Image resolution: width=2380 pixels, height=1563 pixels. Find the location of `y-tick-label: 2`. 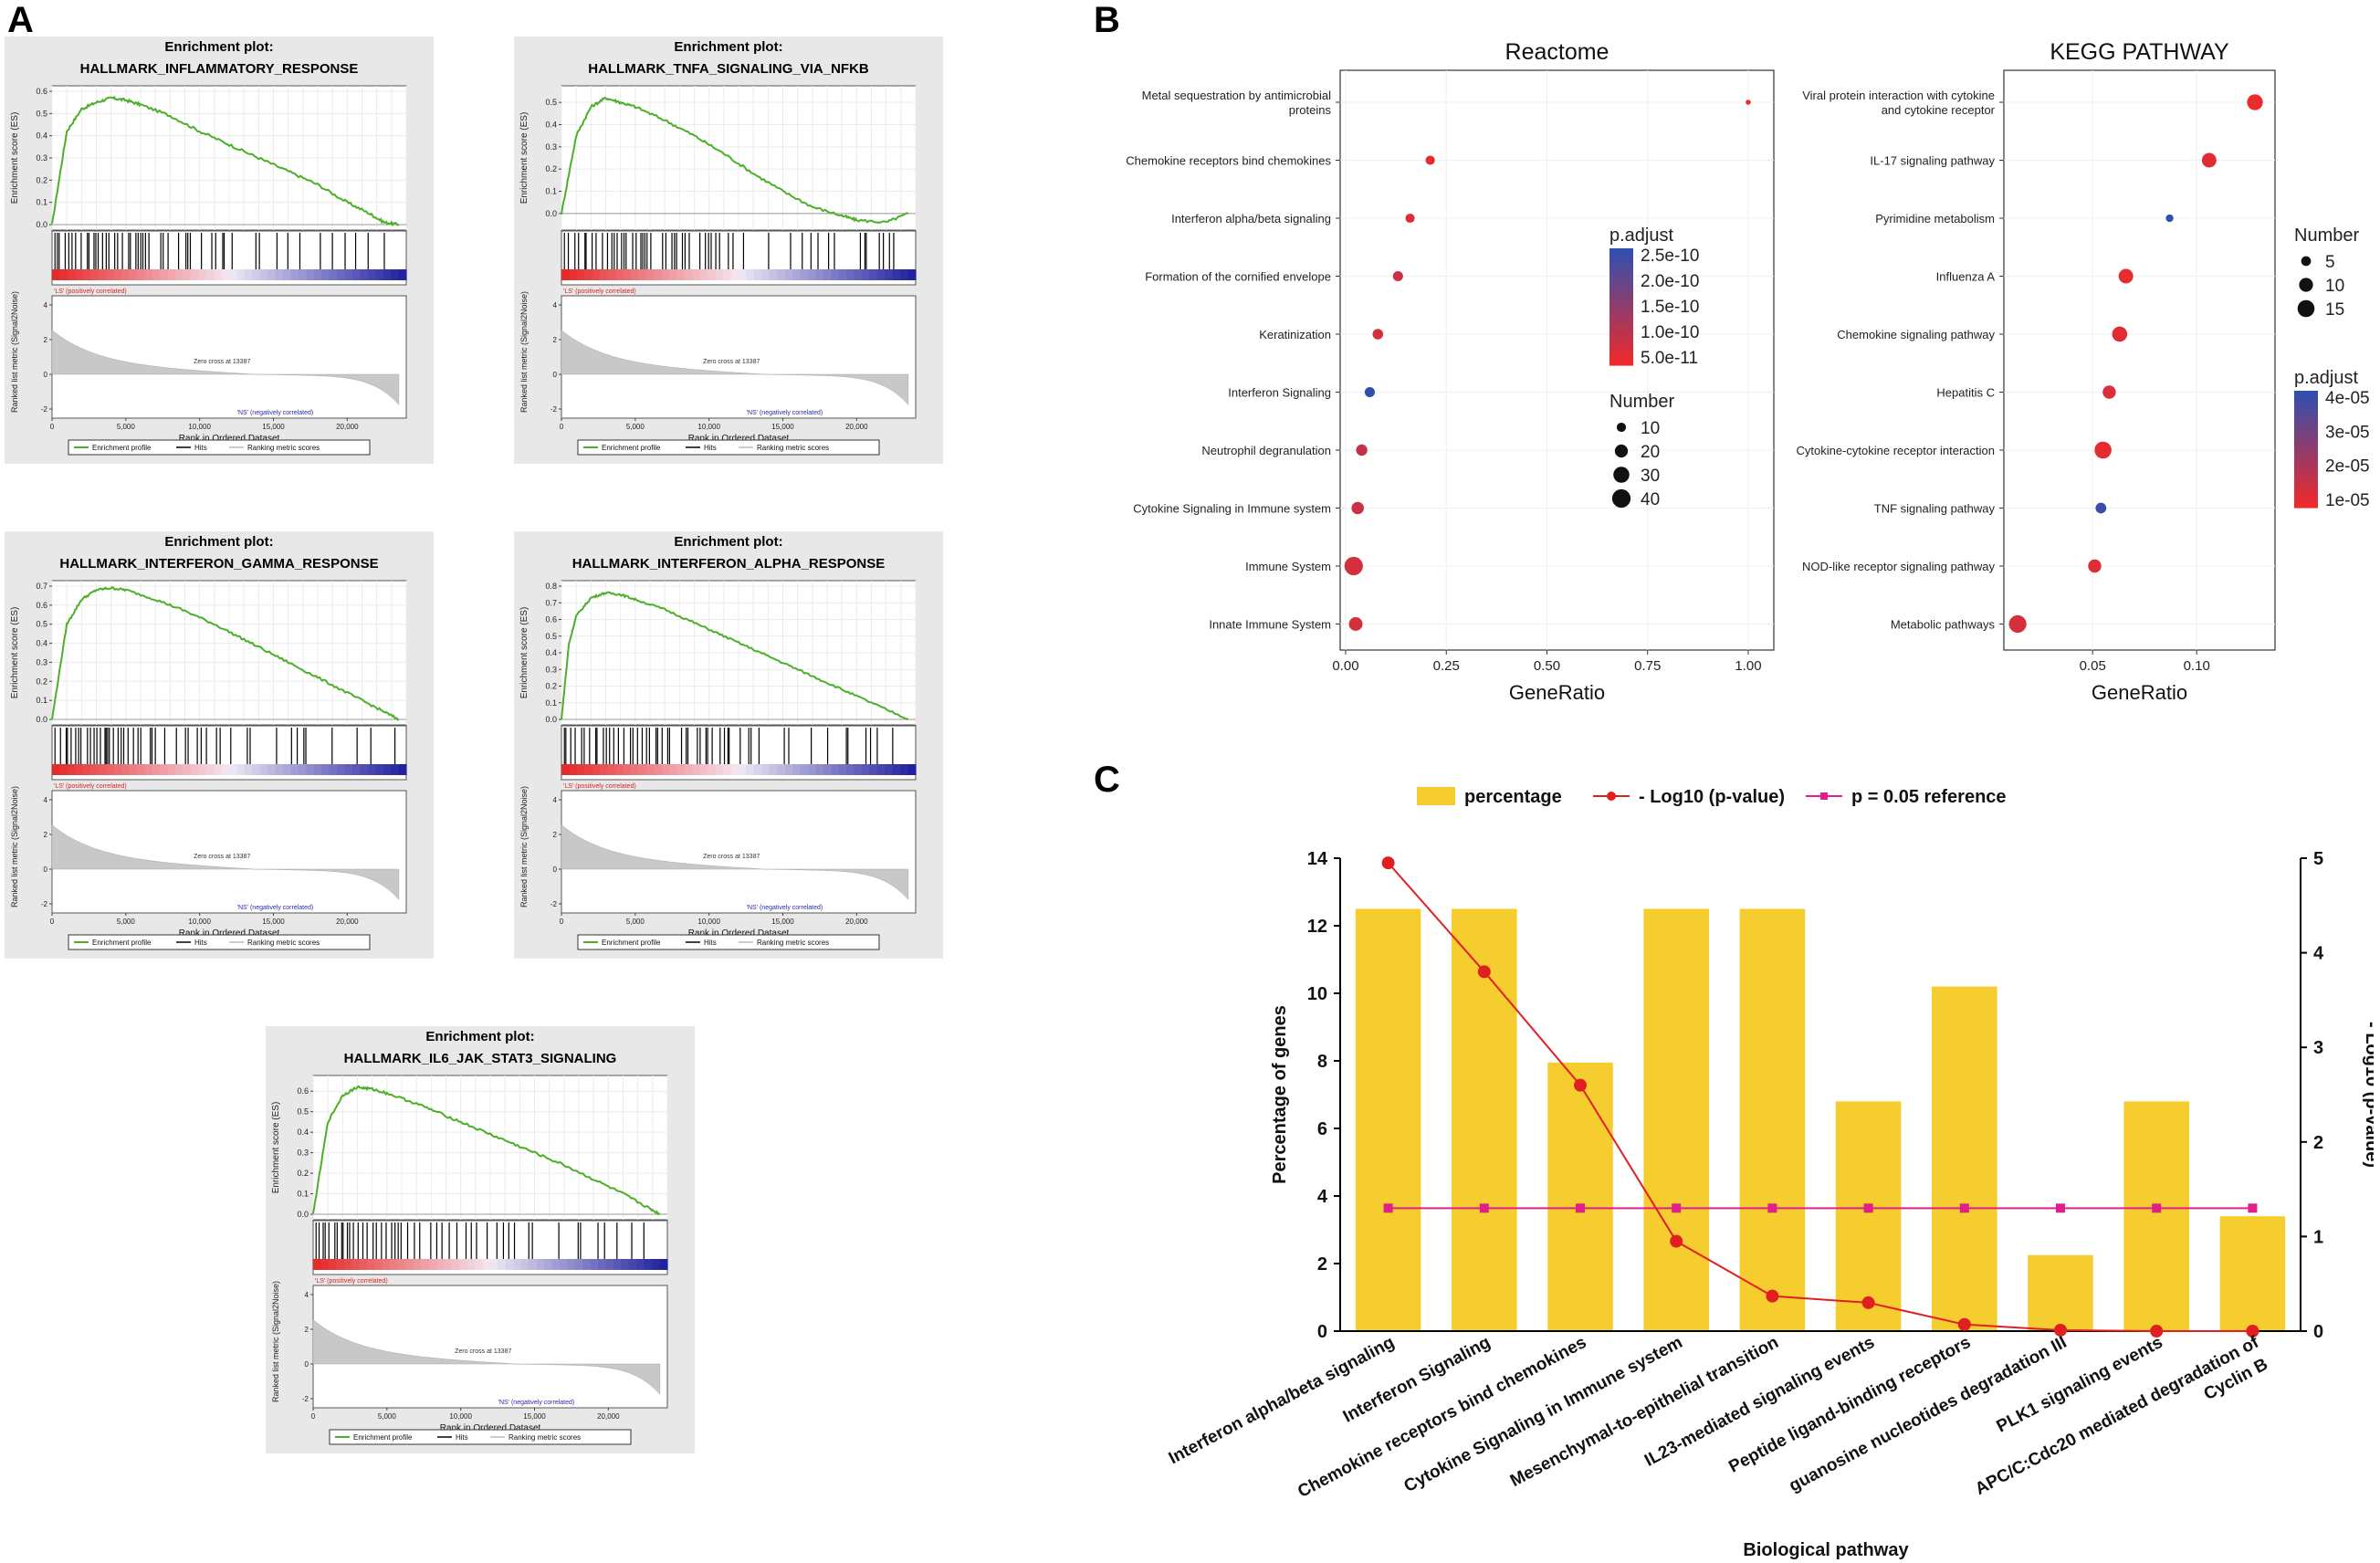

y-tick-label: 2 is located at coordinates (1322, 1264).